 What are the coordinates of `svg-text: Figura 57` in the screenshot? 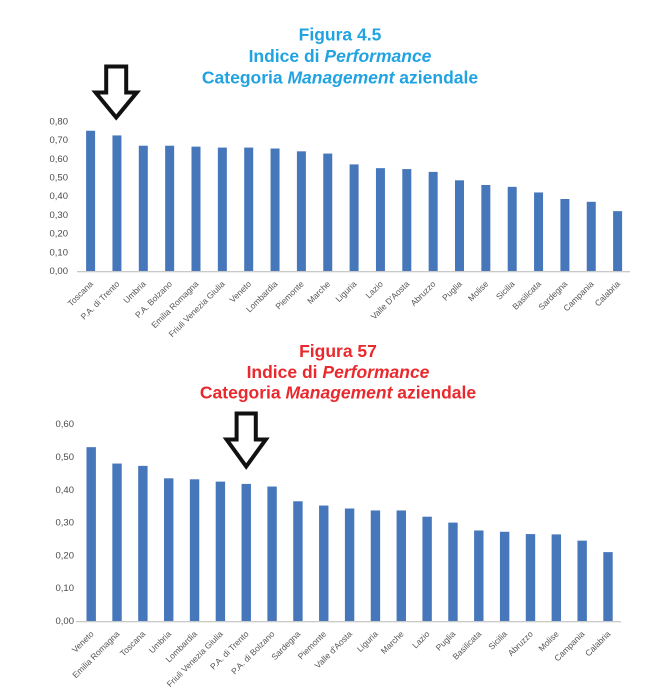 It's located at (338, 351).